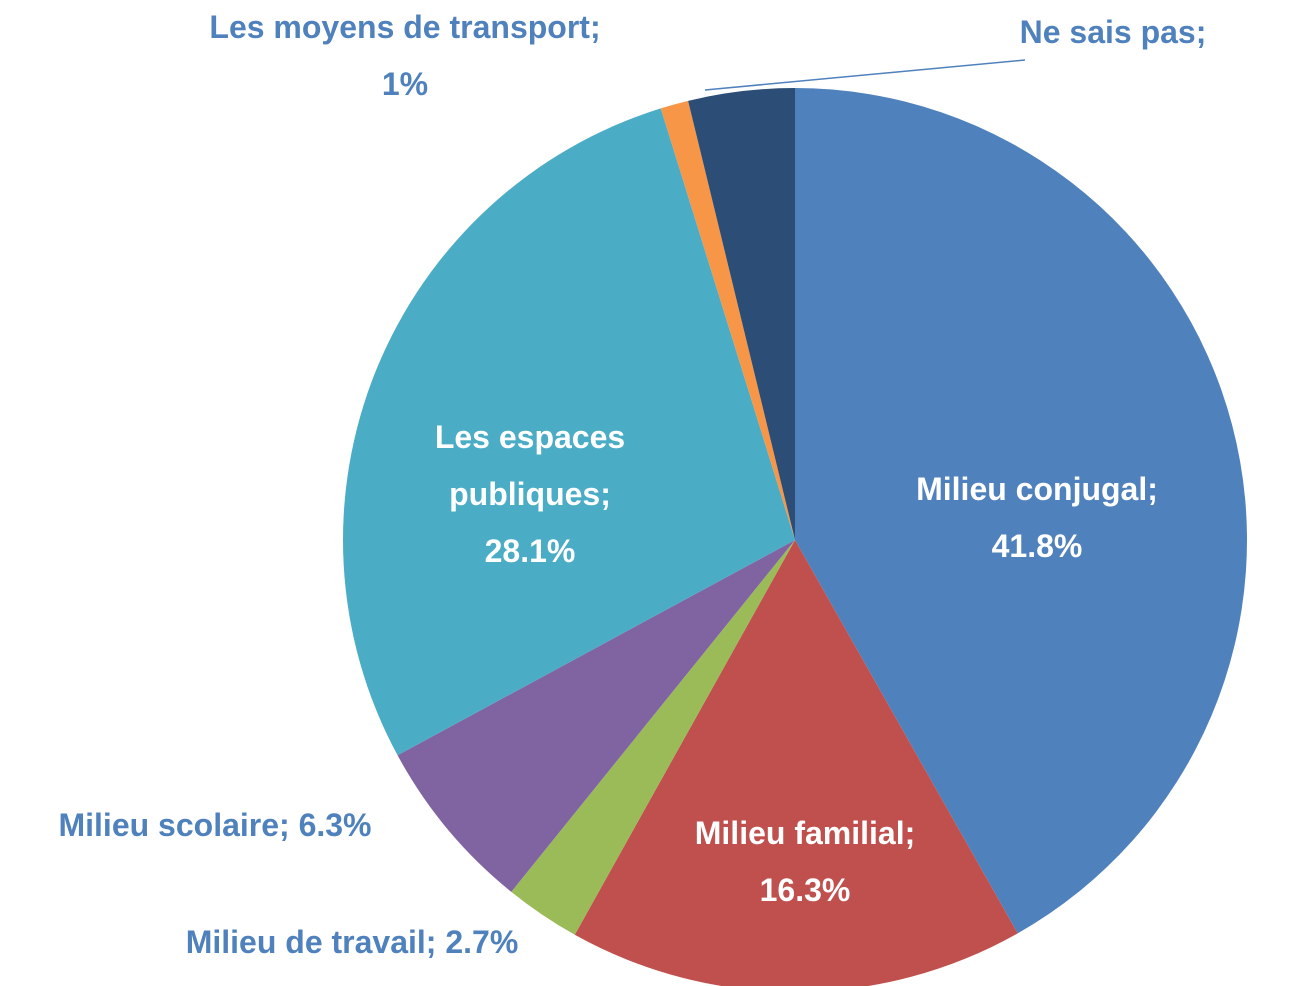 The image size is (1291, 986). Describe the element at coordinates (805, 861) in the screenshot. I see `data-label: Milieu familial; 16.3%` at that location.